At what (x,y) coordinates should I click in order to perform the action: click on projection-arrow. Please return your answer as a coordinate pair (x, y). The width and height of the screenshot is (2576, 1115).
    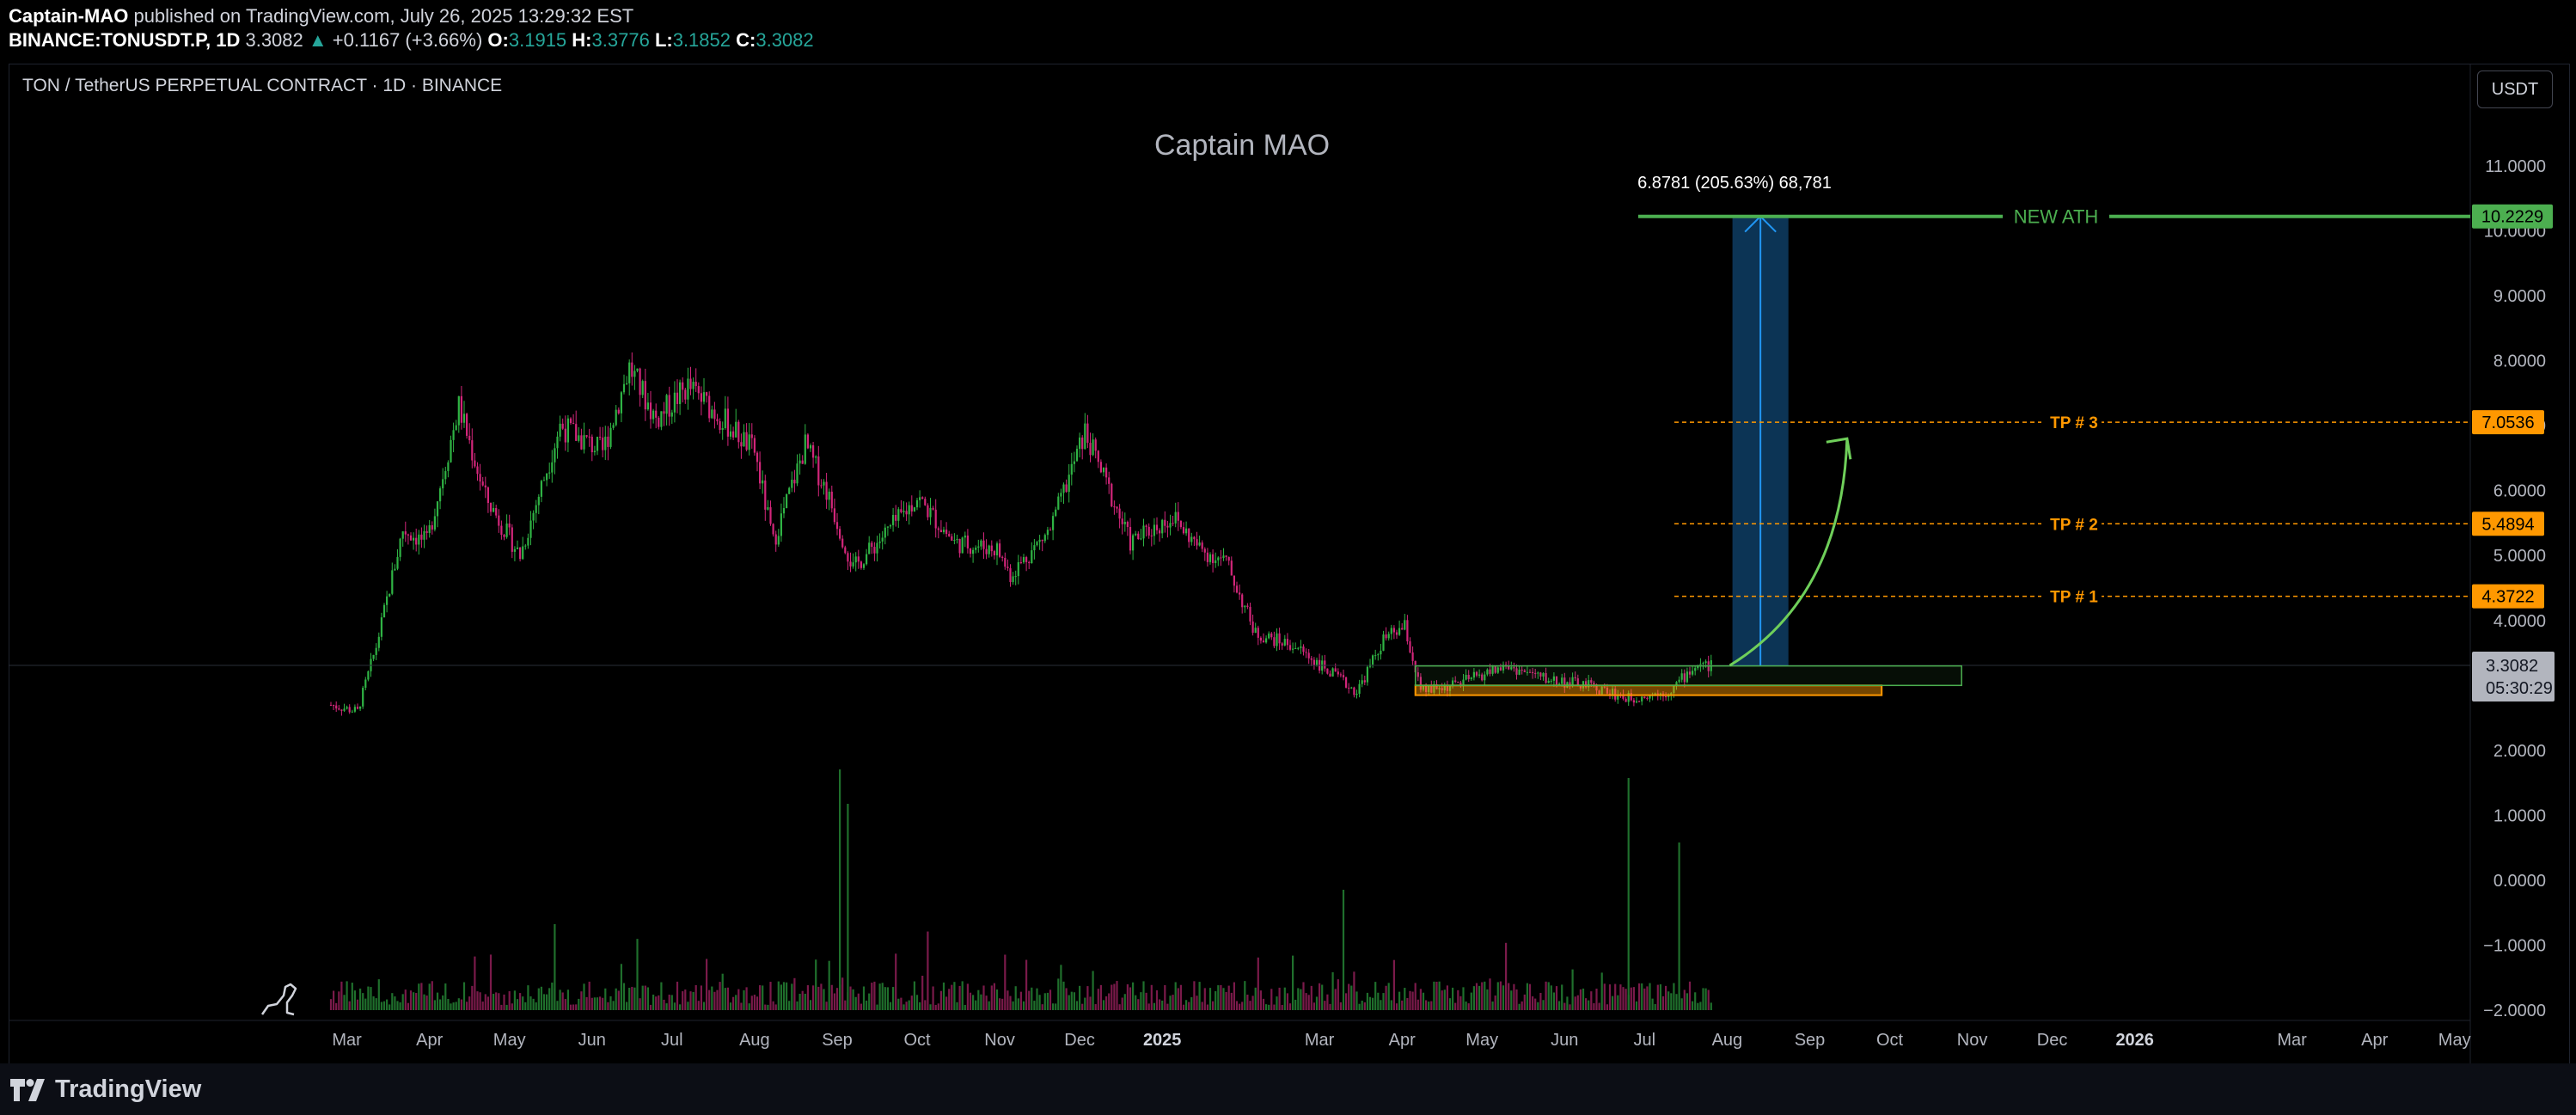
    Looking at the image, I should click on (1789, 552).